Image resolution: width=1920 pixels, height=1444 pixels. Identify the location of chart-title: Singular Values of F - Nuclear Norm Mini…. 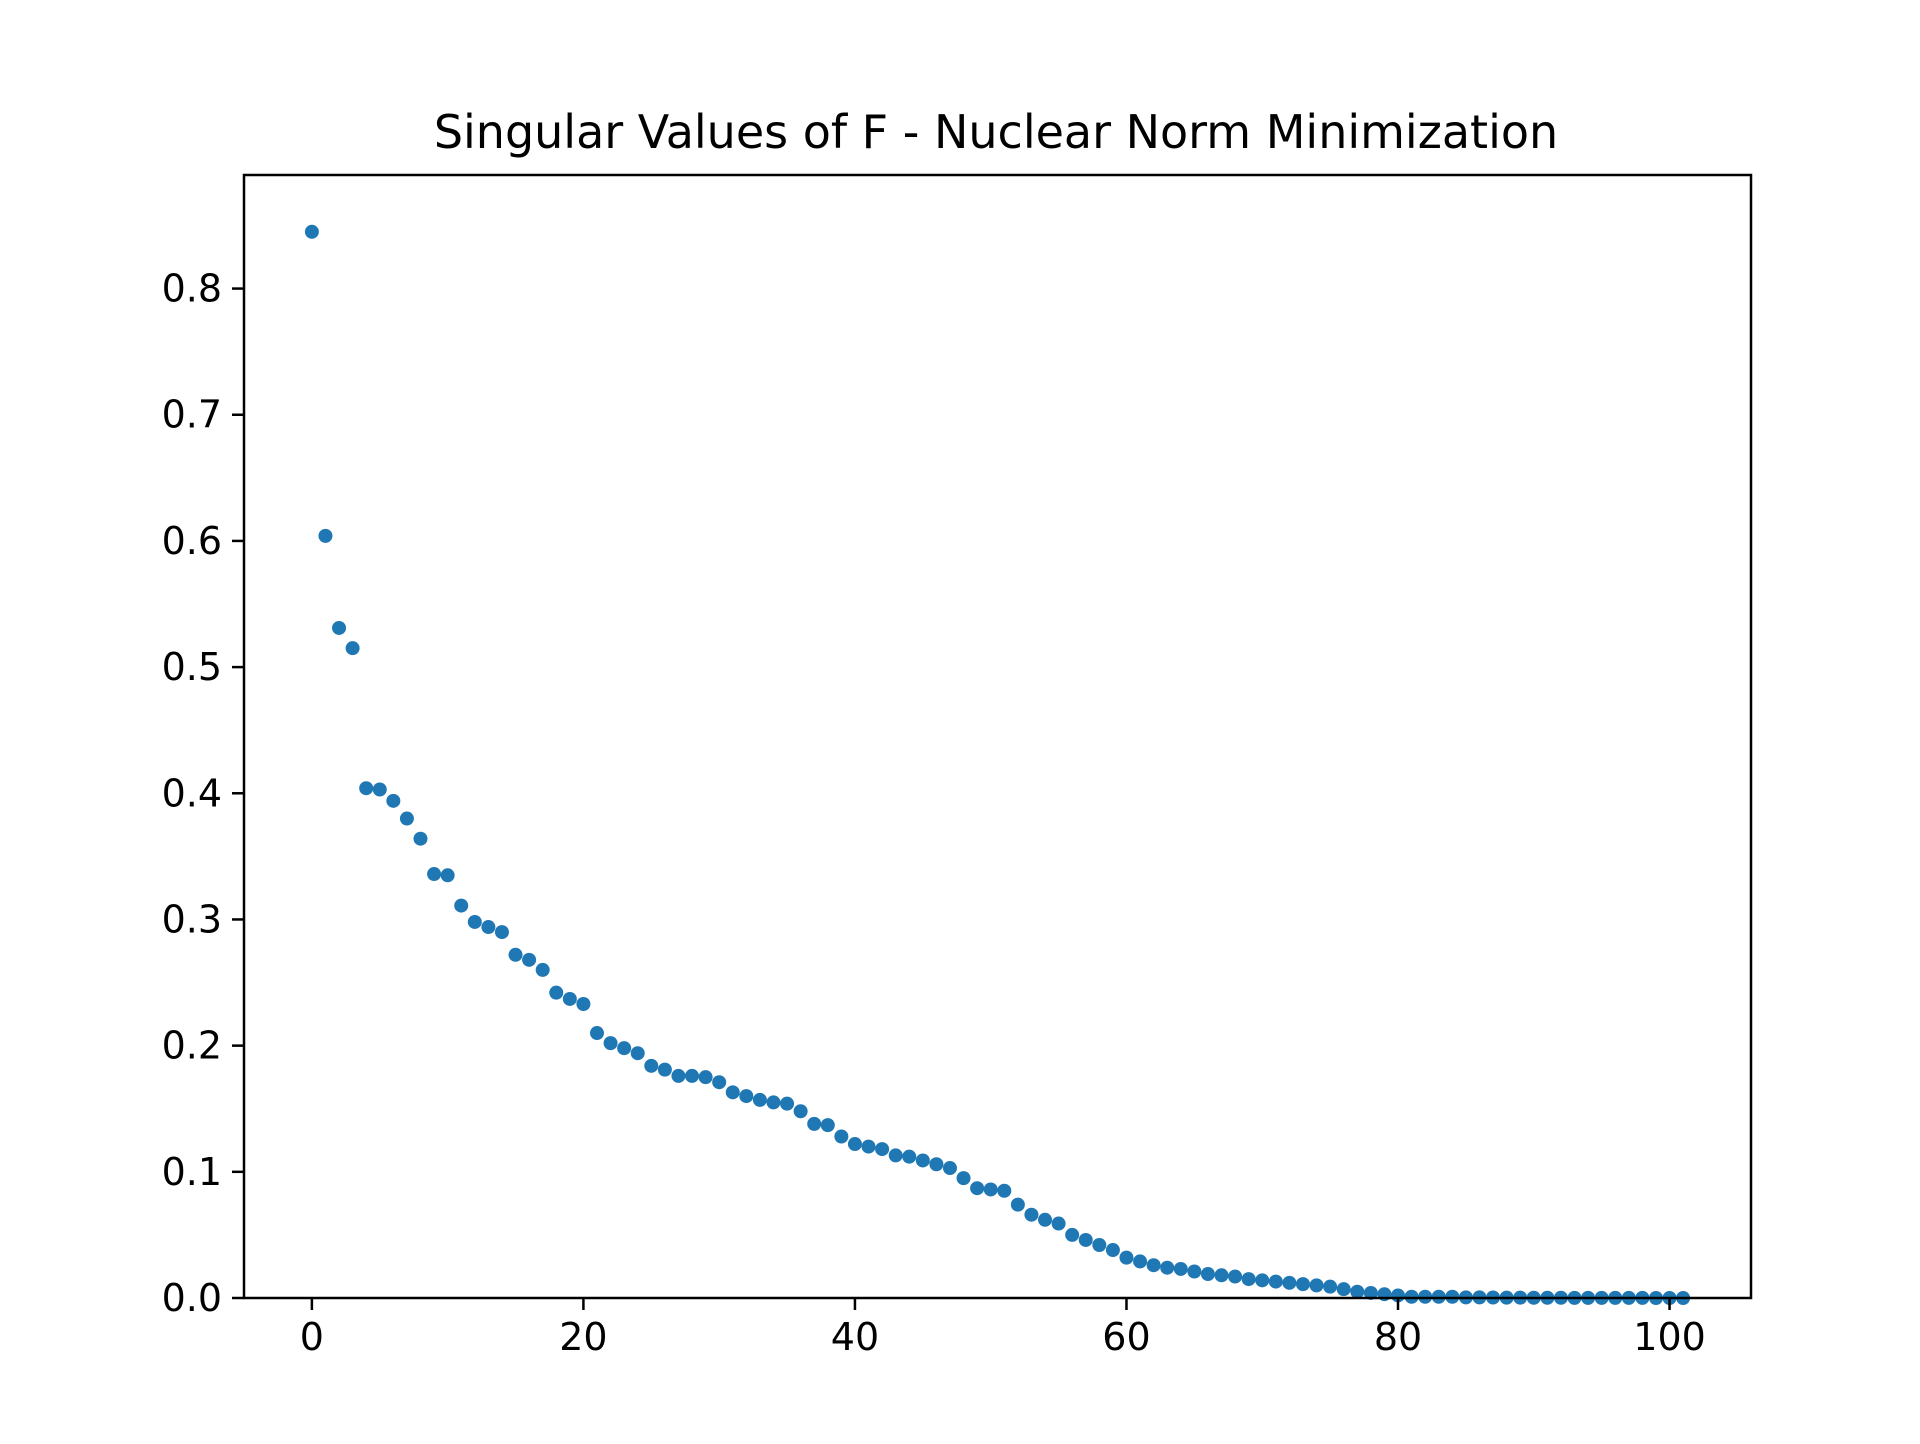
(996, 132).